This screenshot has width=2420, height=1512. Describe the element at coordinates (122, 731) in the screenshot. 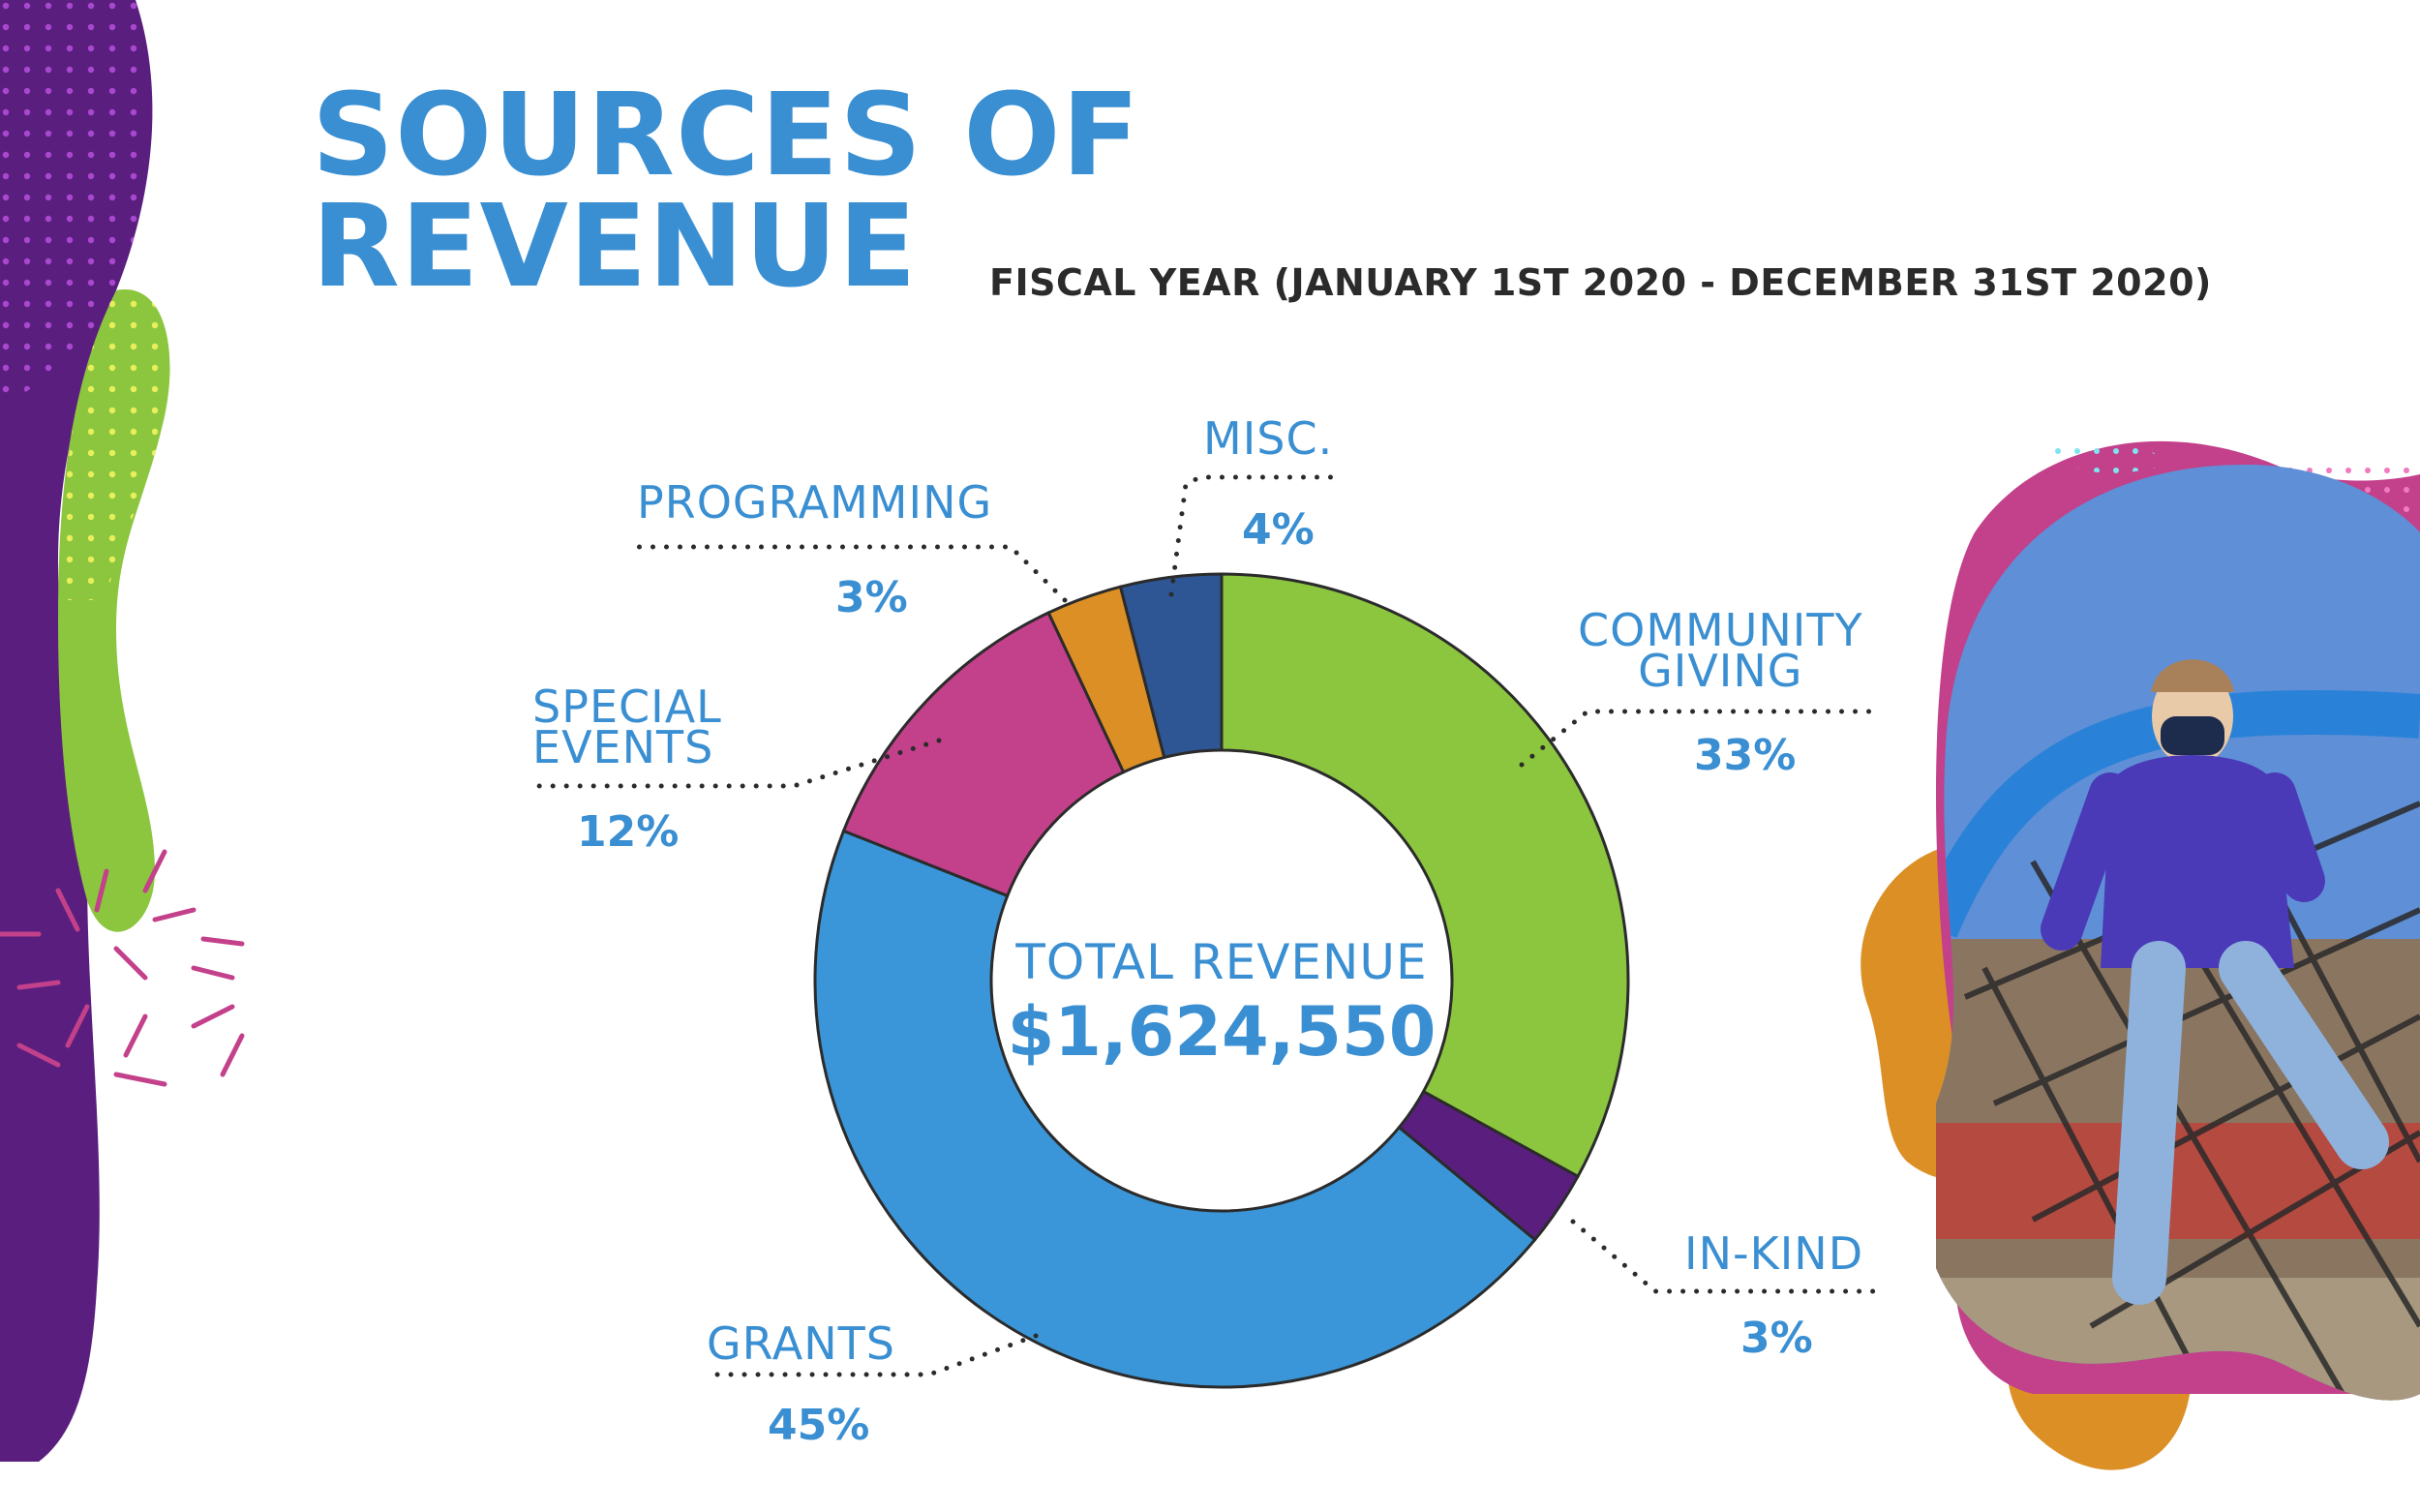

I see `decorative-shapes-left` at that location.